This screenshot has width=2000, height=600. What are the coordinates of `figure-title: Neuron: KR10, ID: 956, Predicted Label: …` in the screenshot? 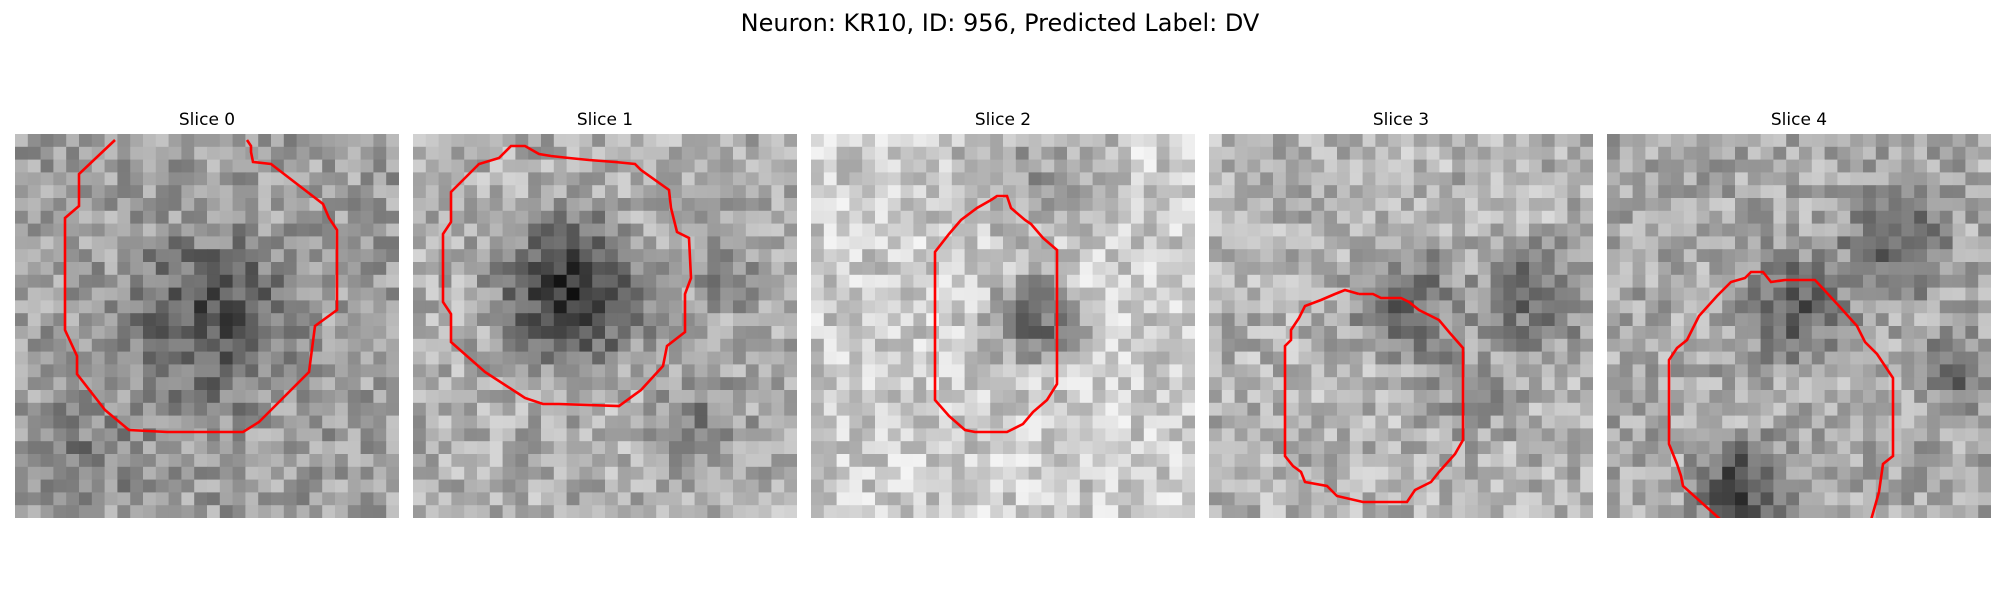 It's located at (1000, 23).